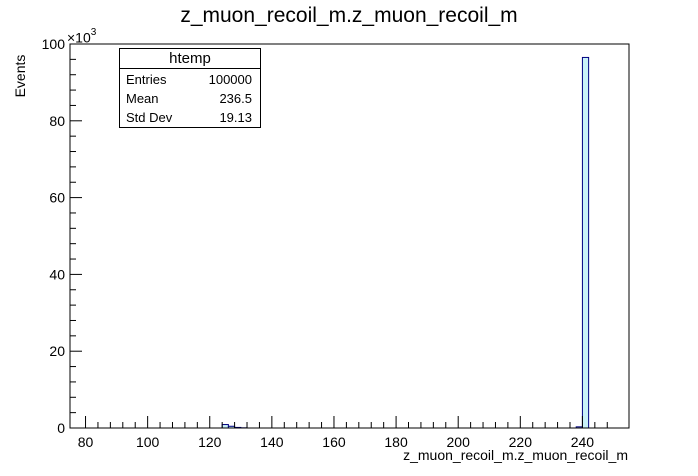 The image size is (698, 476). I want to click on stats-row-stddev: Std Dev 19.13, so click(190, 116).